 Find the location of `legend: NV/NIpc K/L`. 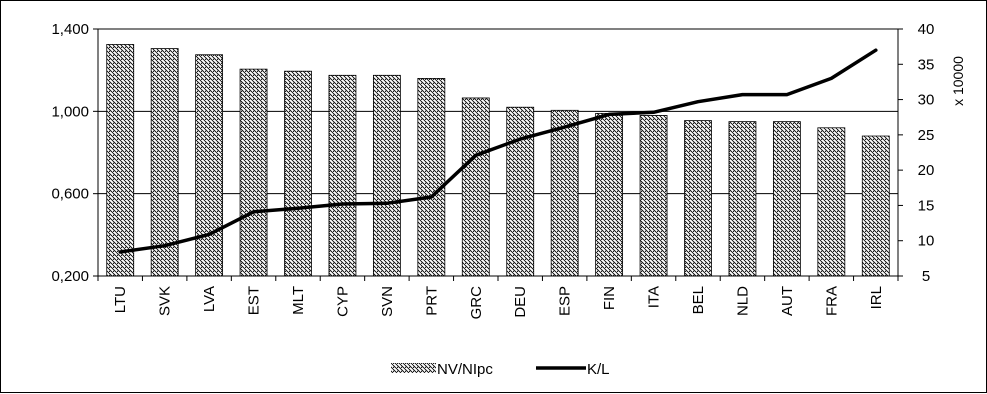

legend: NV/NIpc K/L is located at coordinates (500, 369).